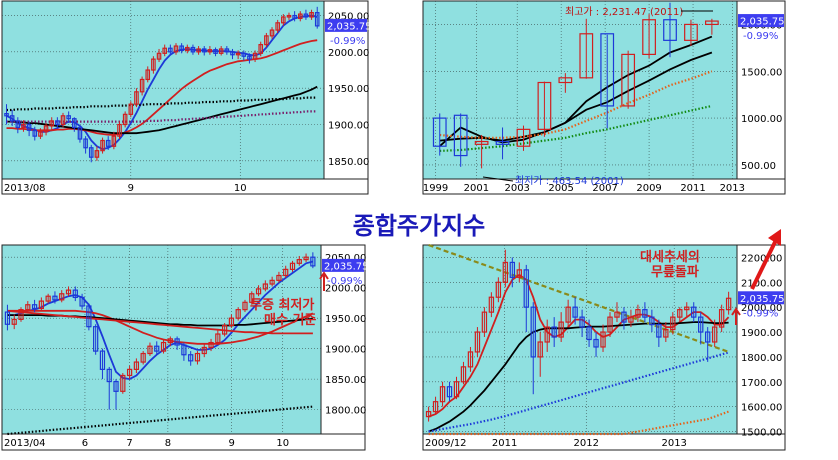 The width and height of the screenshot is (838, 460). I want to click on main-title: 종합주가지수, so click(419, 226).